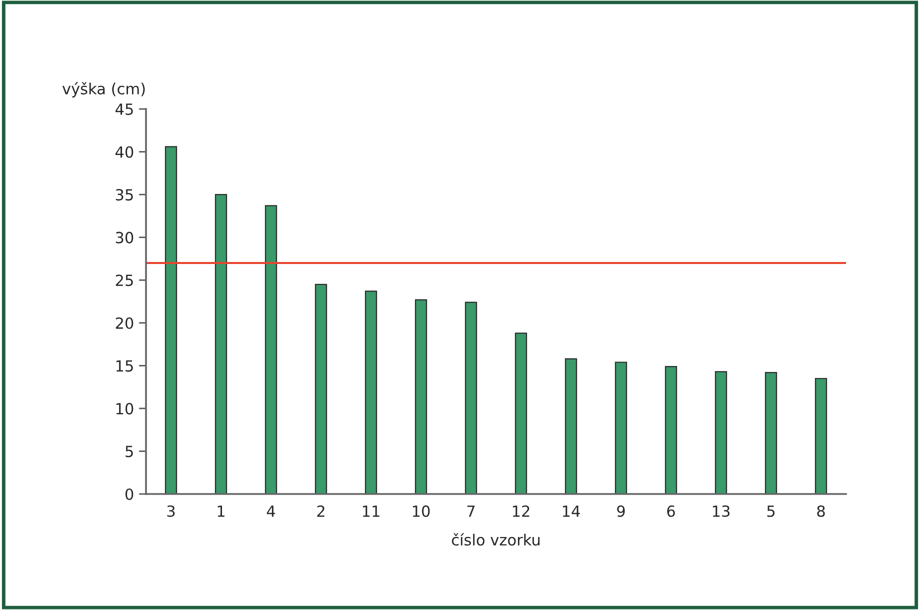 This screenshot has width=920, height=610. What do you see at coordinates (821, 511) in the screenshot?
I see `x-tick-label: 8` at bounding box center [821, 511].